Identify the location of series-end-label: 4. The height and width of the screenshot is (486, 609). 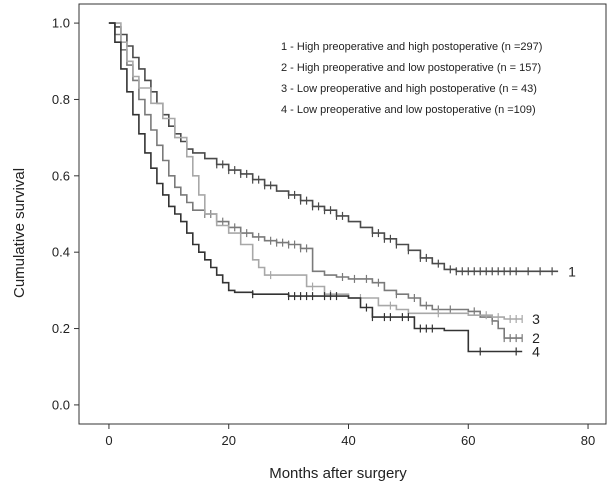
(536, 351).